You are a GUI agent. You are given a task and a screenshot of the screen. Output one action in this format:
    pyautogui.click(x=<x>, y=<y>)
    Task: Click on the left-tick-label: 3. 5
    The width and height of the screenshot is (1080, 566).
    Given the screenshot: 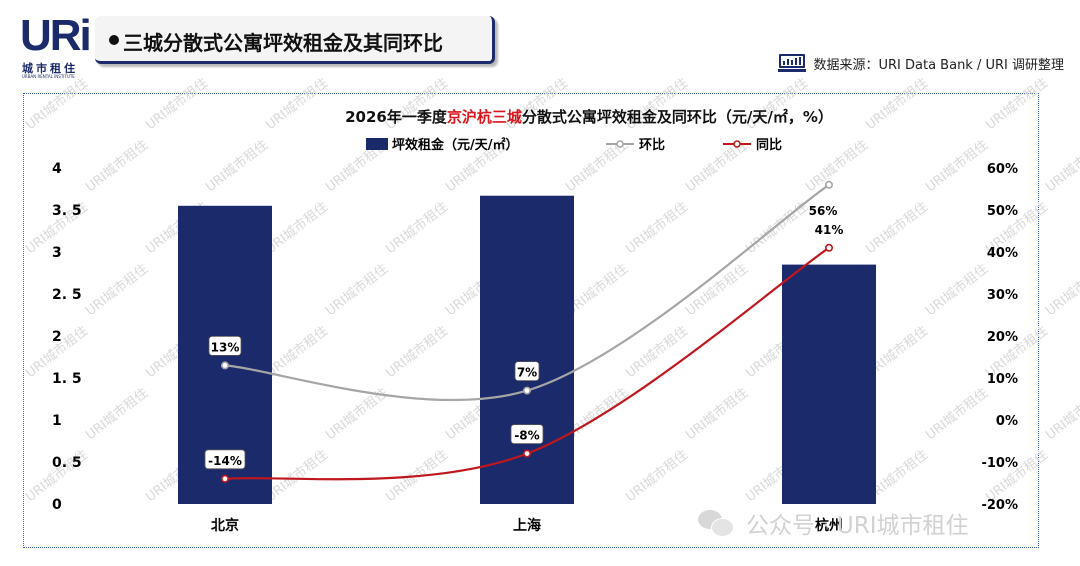 What is the action you would take?
    pyautogui.click(x=67, y=211)
    